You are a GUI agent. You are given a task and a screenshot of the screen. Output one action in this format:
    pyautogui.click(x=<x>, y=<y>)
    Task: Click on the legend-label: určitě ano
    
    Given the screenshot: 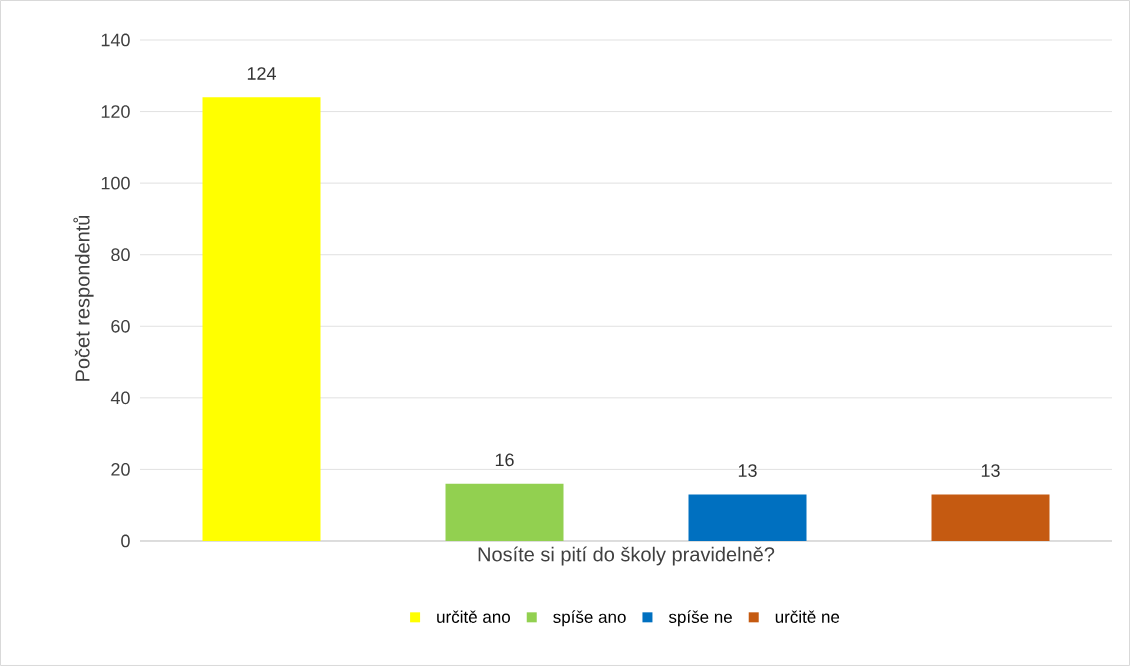 What is the action you would take?
    pyautogui.click(x=473, y=616)
    